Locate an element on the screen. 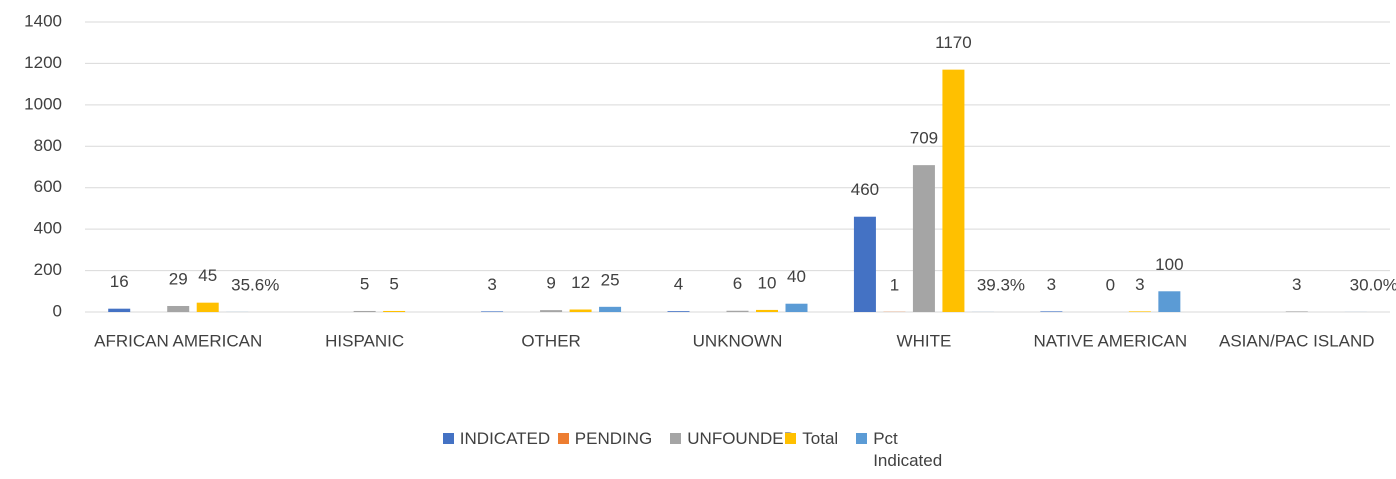 Image resolution: width=1396 pixels, height=479 pixels. y-tick-label: 1200 is located at coordinates (43, 62).